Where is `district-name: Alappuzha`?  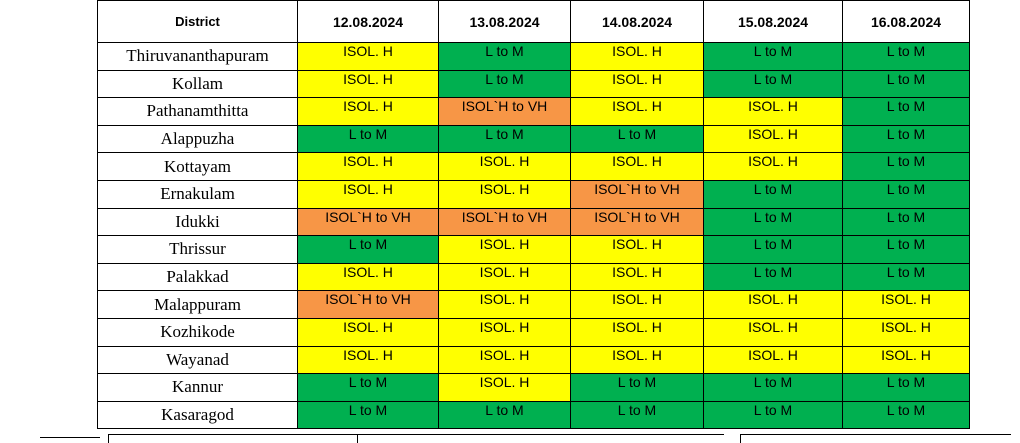
district-name: Alappuzha is located at coordinates (197, 139).